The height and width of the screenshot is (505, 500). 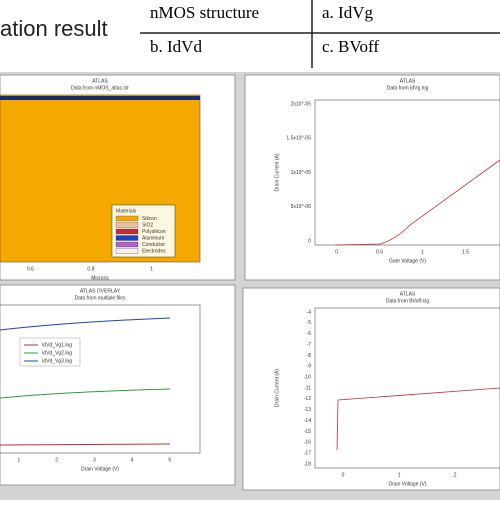 I want to click on y-tick-label: -9, so click(x=309, y=367).